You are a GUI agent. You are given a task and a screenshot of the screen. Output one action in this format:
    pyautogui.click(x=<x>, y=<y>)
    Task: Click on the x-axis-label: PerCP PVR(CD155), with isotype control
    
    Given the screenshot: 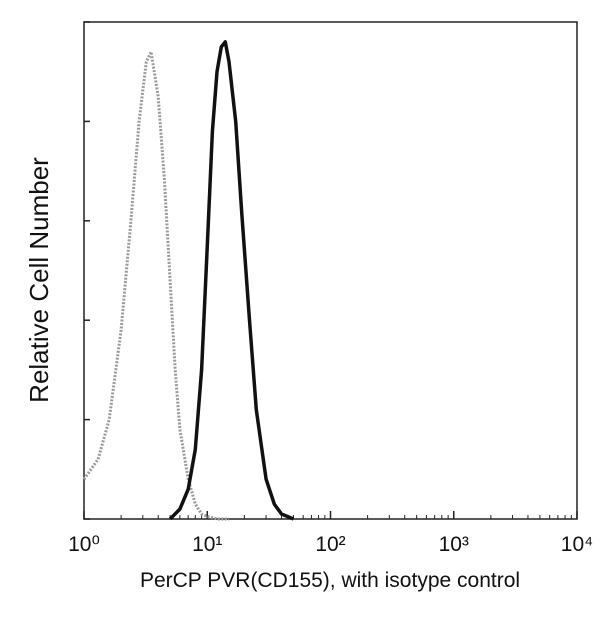 What is the action you would take?
    pyautogui.click(x=330, y=580)
    